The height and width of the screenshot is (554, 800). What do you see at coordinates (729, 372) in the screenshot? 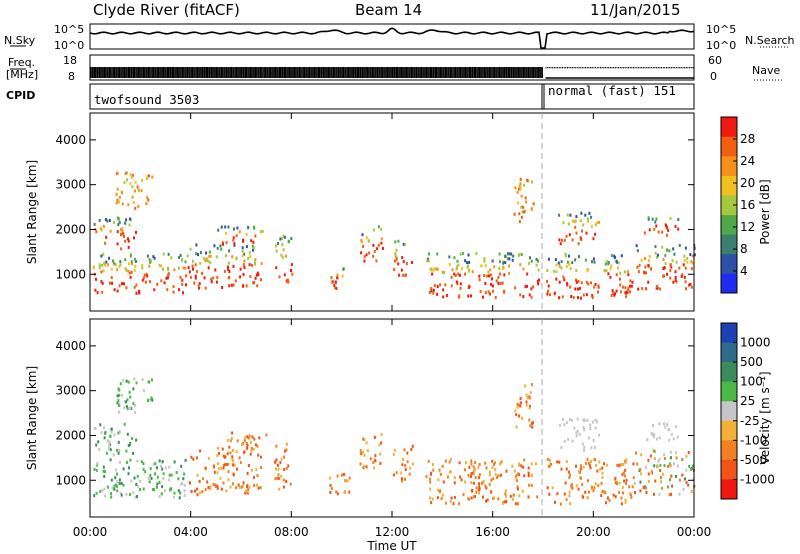
I see `colorbar-swatch` at bounding box center [729, 372].